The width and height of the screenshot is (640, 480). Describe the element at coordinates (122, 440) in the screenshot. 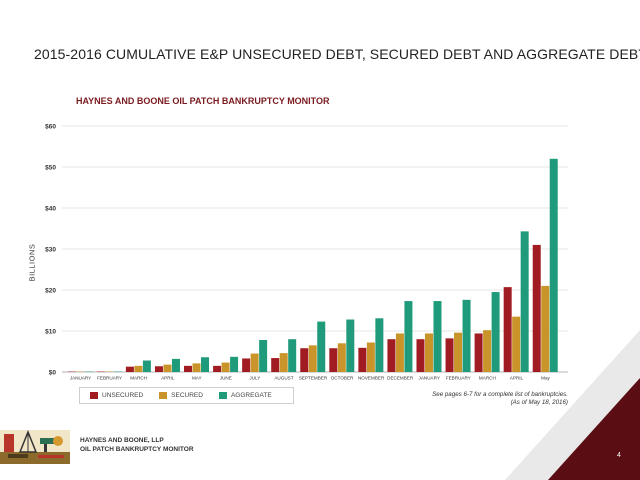

I see `footer-firm-name: HAYNES AND BOONE, LLP` at that location.